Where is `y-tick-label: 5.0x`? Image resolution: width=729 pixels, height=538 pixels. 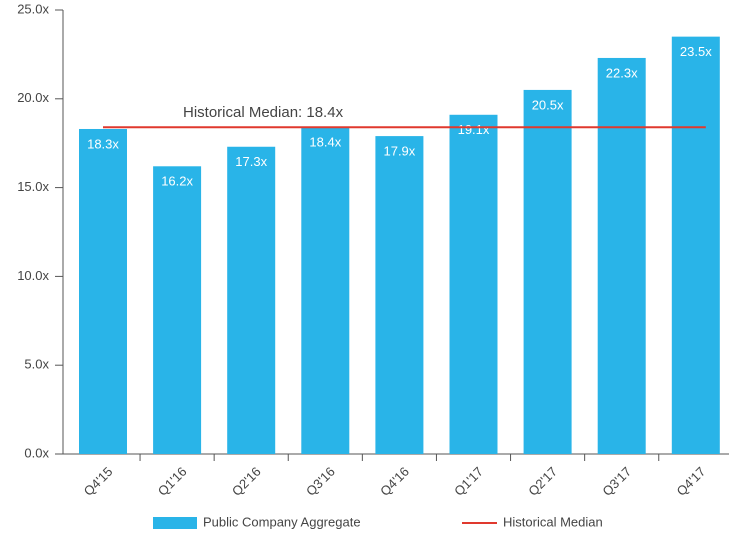
y-tick-label: 5.0x is located at coordinates (36, 364).